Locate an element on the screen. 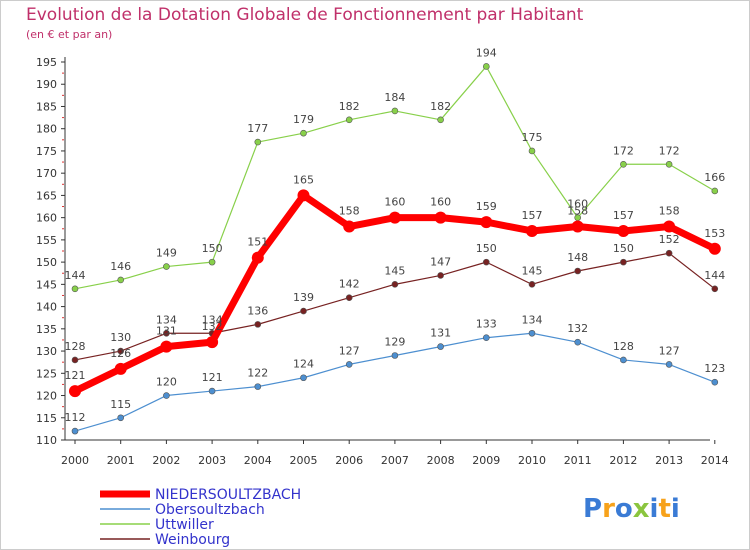 Image resolution: width=750 pixels, height=550 pixels. data-label: 120 is located at coordinates (166, 382).